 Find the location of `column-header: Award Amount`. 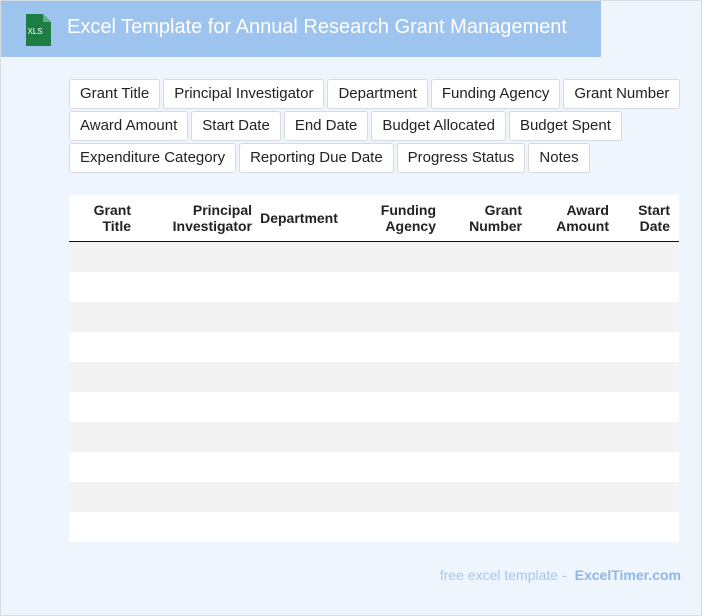

column-header: Award Amount is located at coordinates (582, 218).